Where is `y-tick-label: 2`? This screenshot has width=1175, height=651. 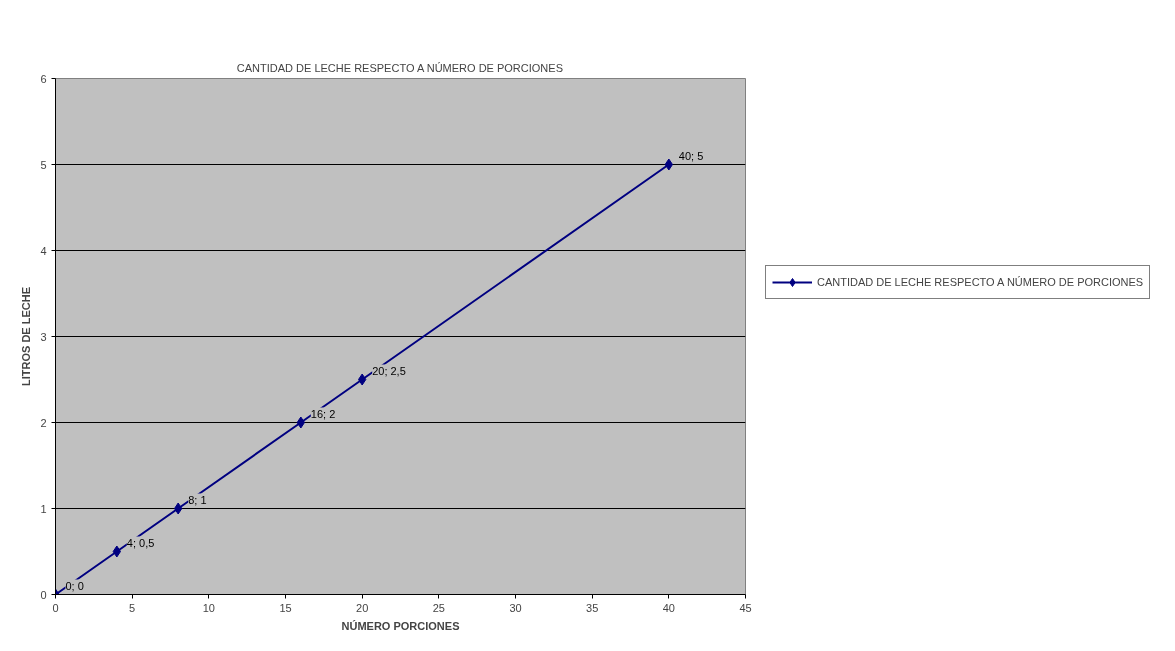
y-tick-label: 2 is located at coordinates (43, 422).